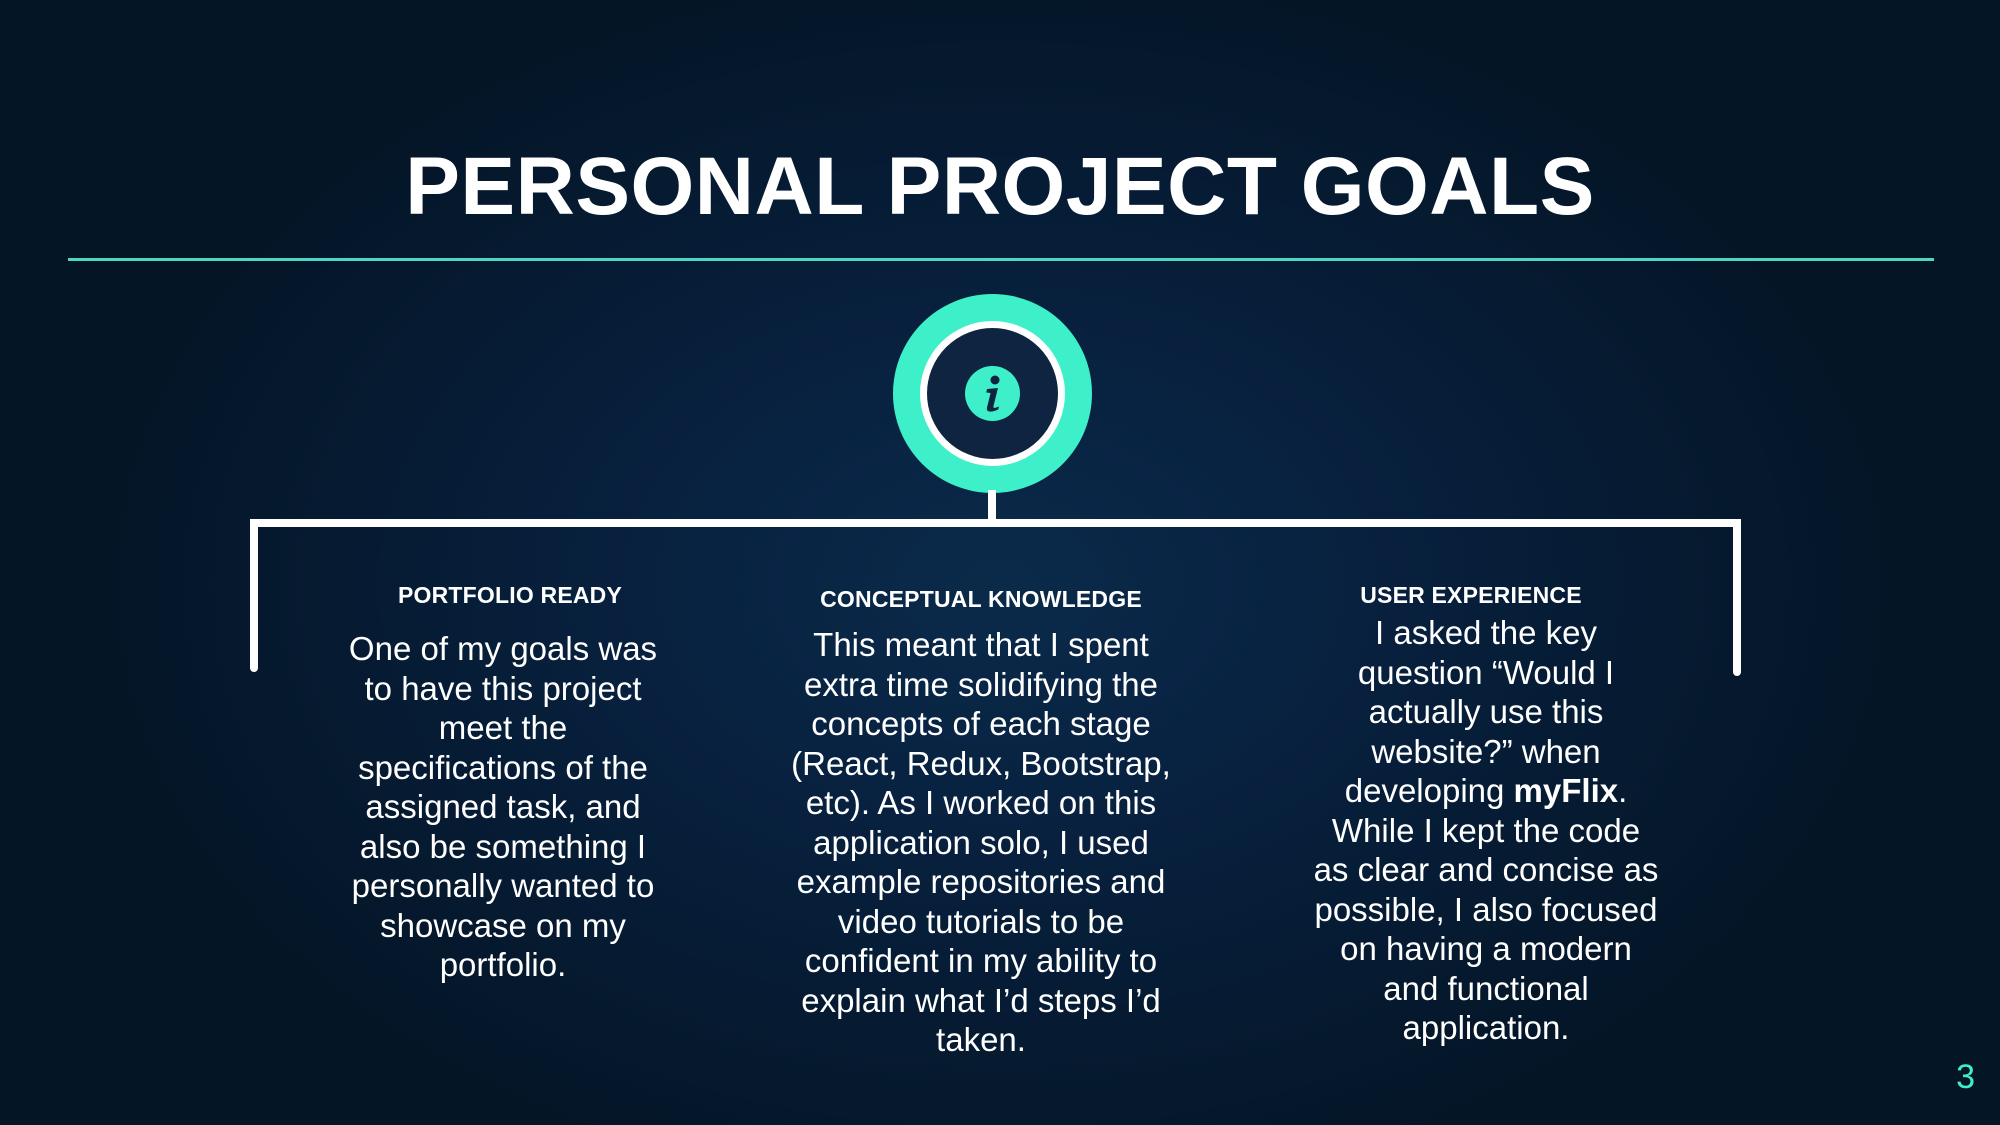 The height and width of the screenshot is (1125, 2000). I want to click on page-number: 3, so click(1965, 1077).